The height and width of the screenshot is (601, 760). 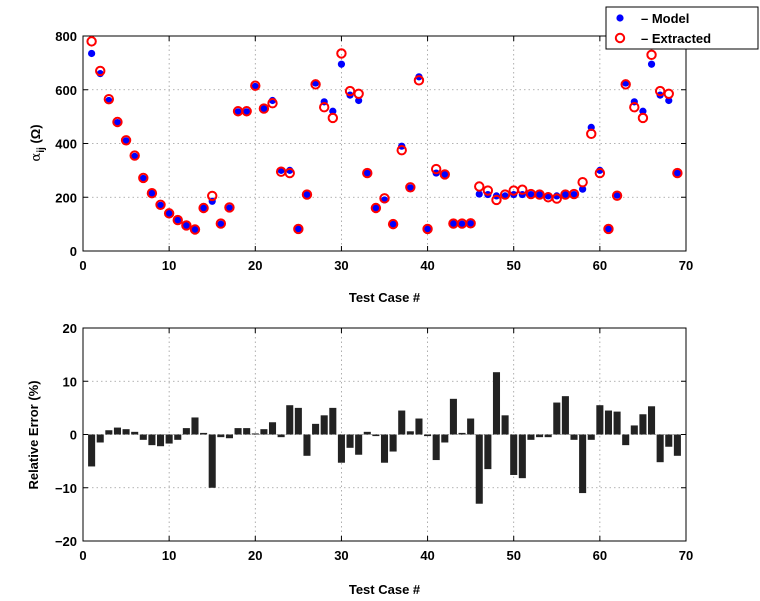 I want to click on scatter-xtick-label: 10, so click(x=169, y=265).